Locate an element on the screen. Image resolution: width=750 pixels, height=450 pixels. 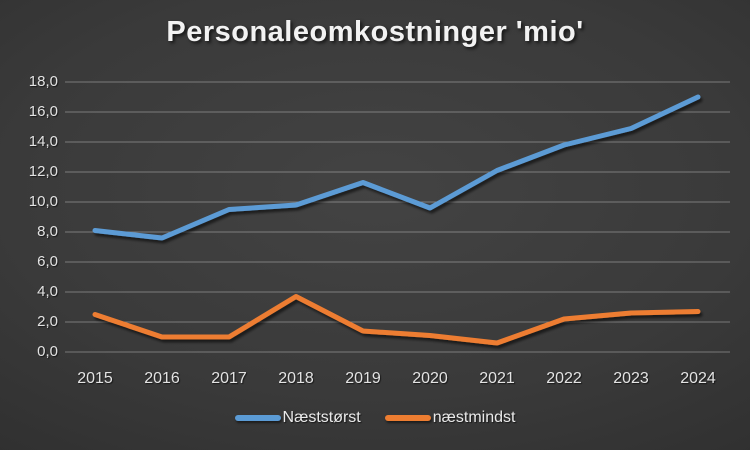
legend-marker-naestmindst-icon is located at coordinates (407, 418).